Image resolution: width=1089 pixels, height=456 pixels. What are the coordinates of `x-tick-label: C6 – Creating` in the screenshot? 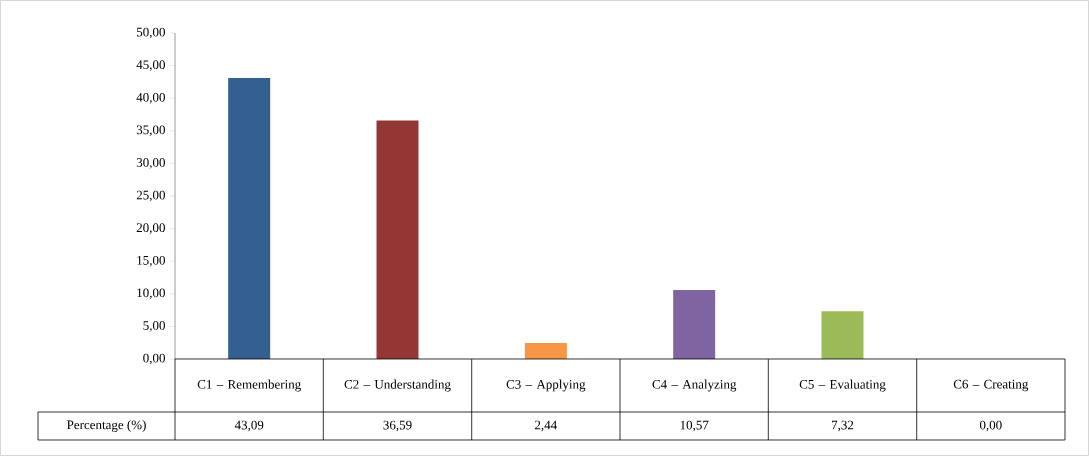 It's located at (991, 385).